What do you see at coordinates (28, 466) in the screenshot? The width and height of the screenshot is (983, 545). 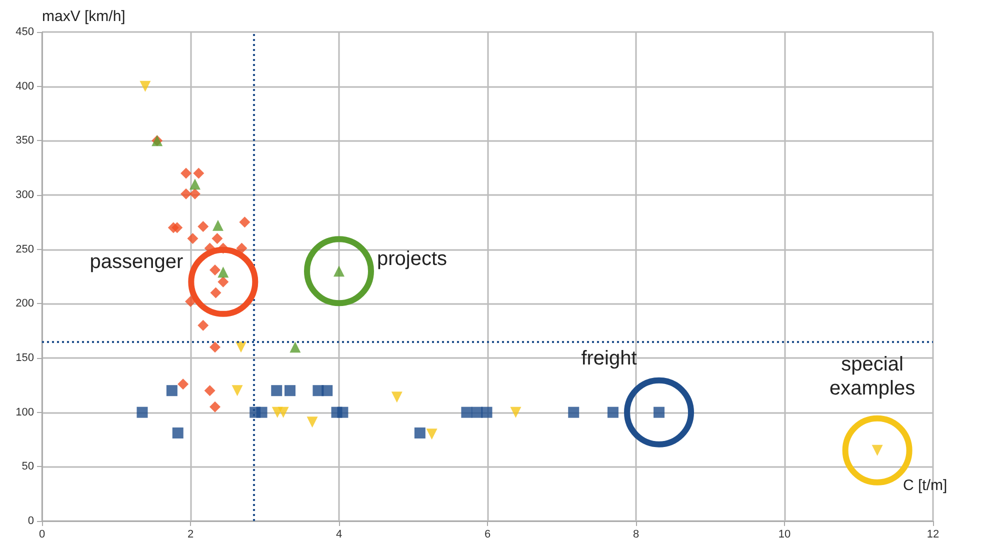 I see `y-tick-label: 50` at bounding box center [28, 466].